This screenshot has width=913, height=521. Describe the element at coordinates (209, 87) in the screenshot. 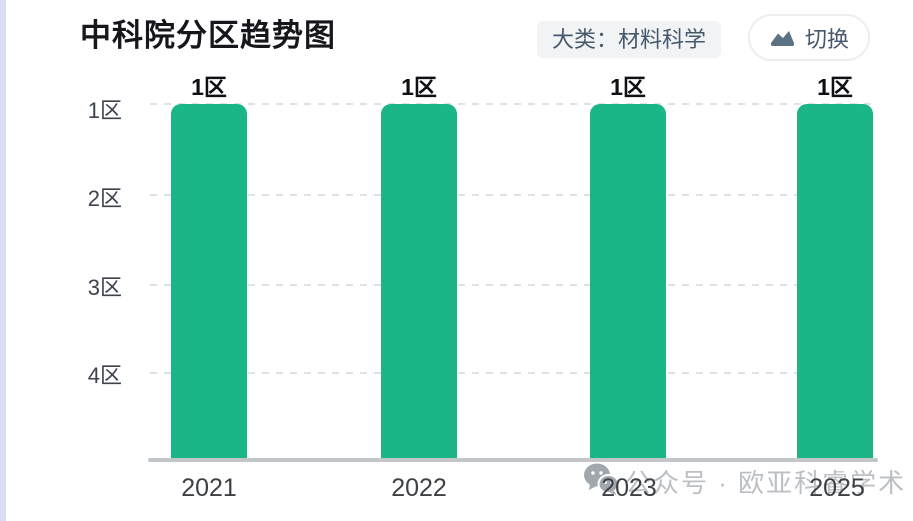

I see `bar-value-label-2021: 1区` at that location.